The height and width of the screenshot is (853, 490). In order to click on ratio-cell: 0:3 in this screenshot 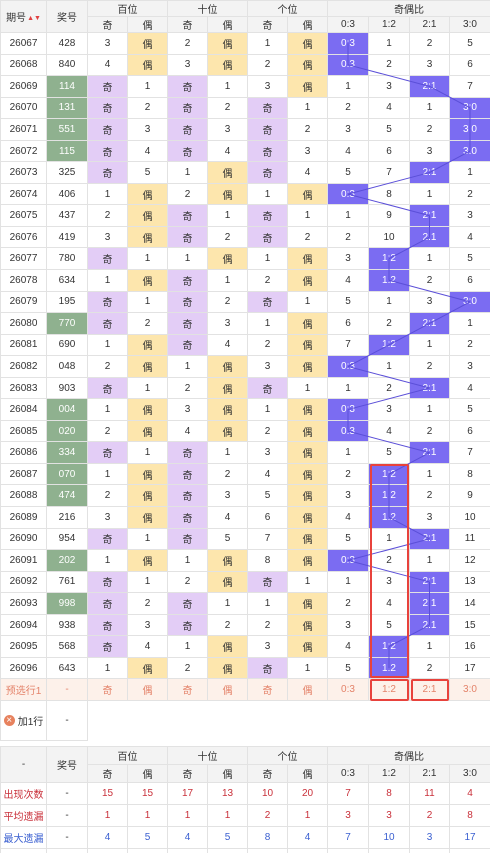, I will do `click(348, 409)`.